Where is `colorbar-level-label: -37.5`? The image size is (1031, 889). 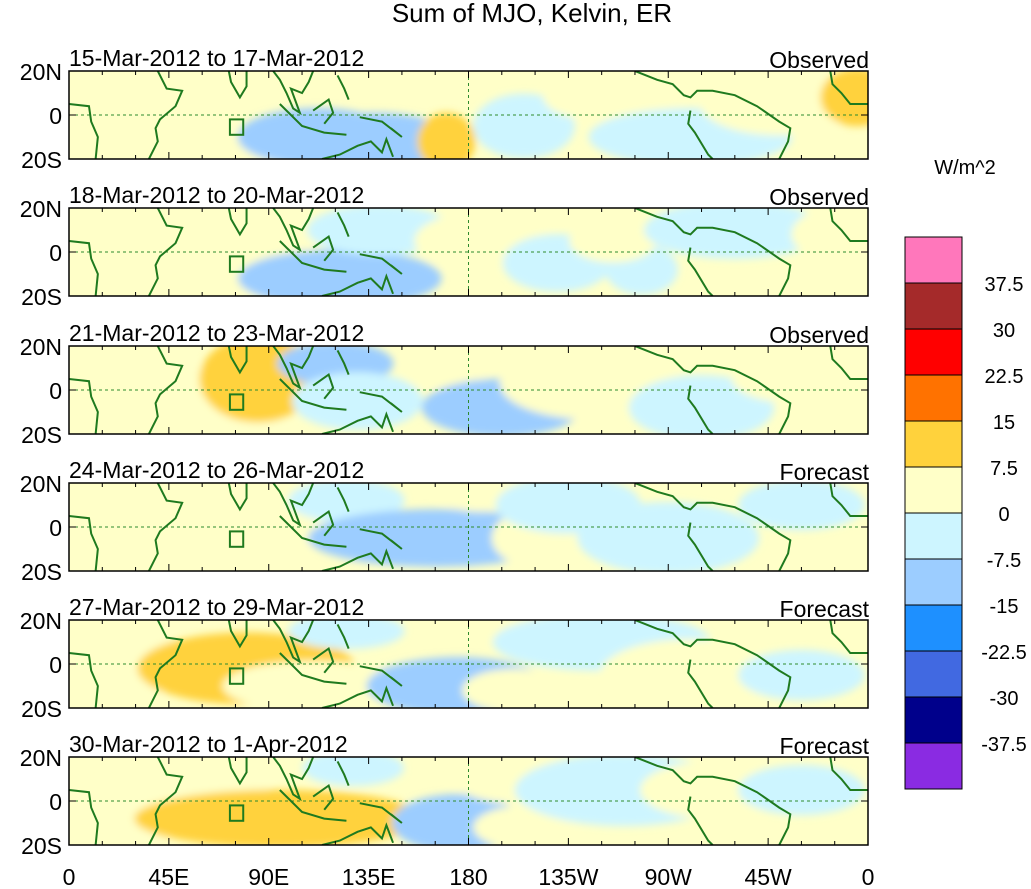 colorbar-level-label: -37.5 is located at coordinates (1004, 745).